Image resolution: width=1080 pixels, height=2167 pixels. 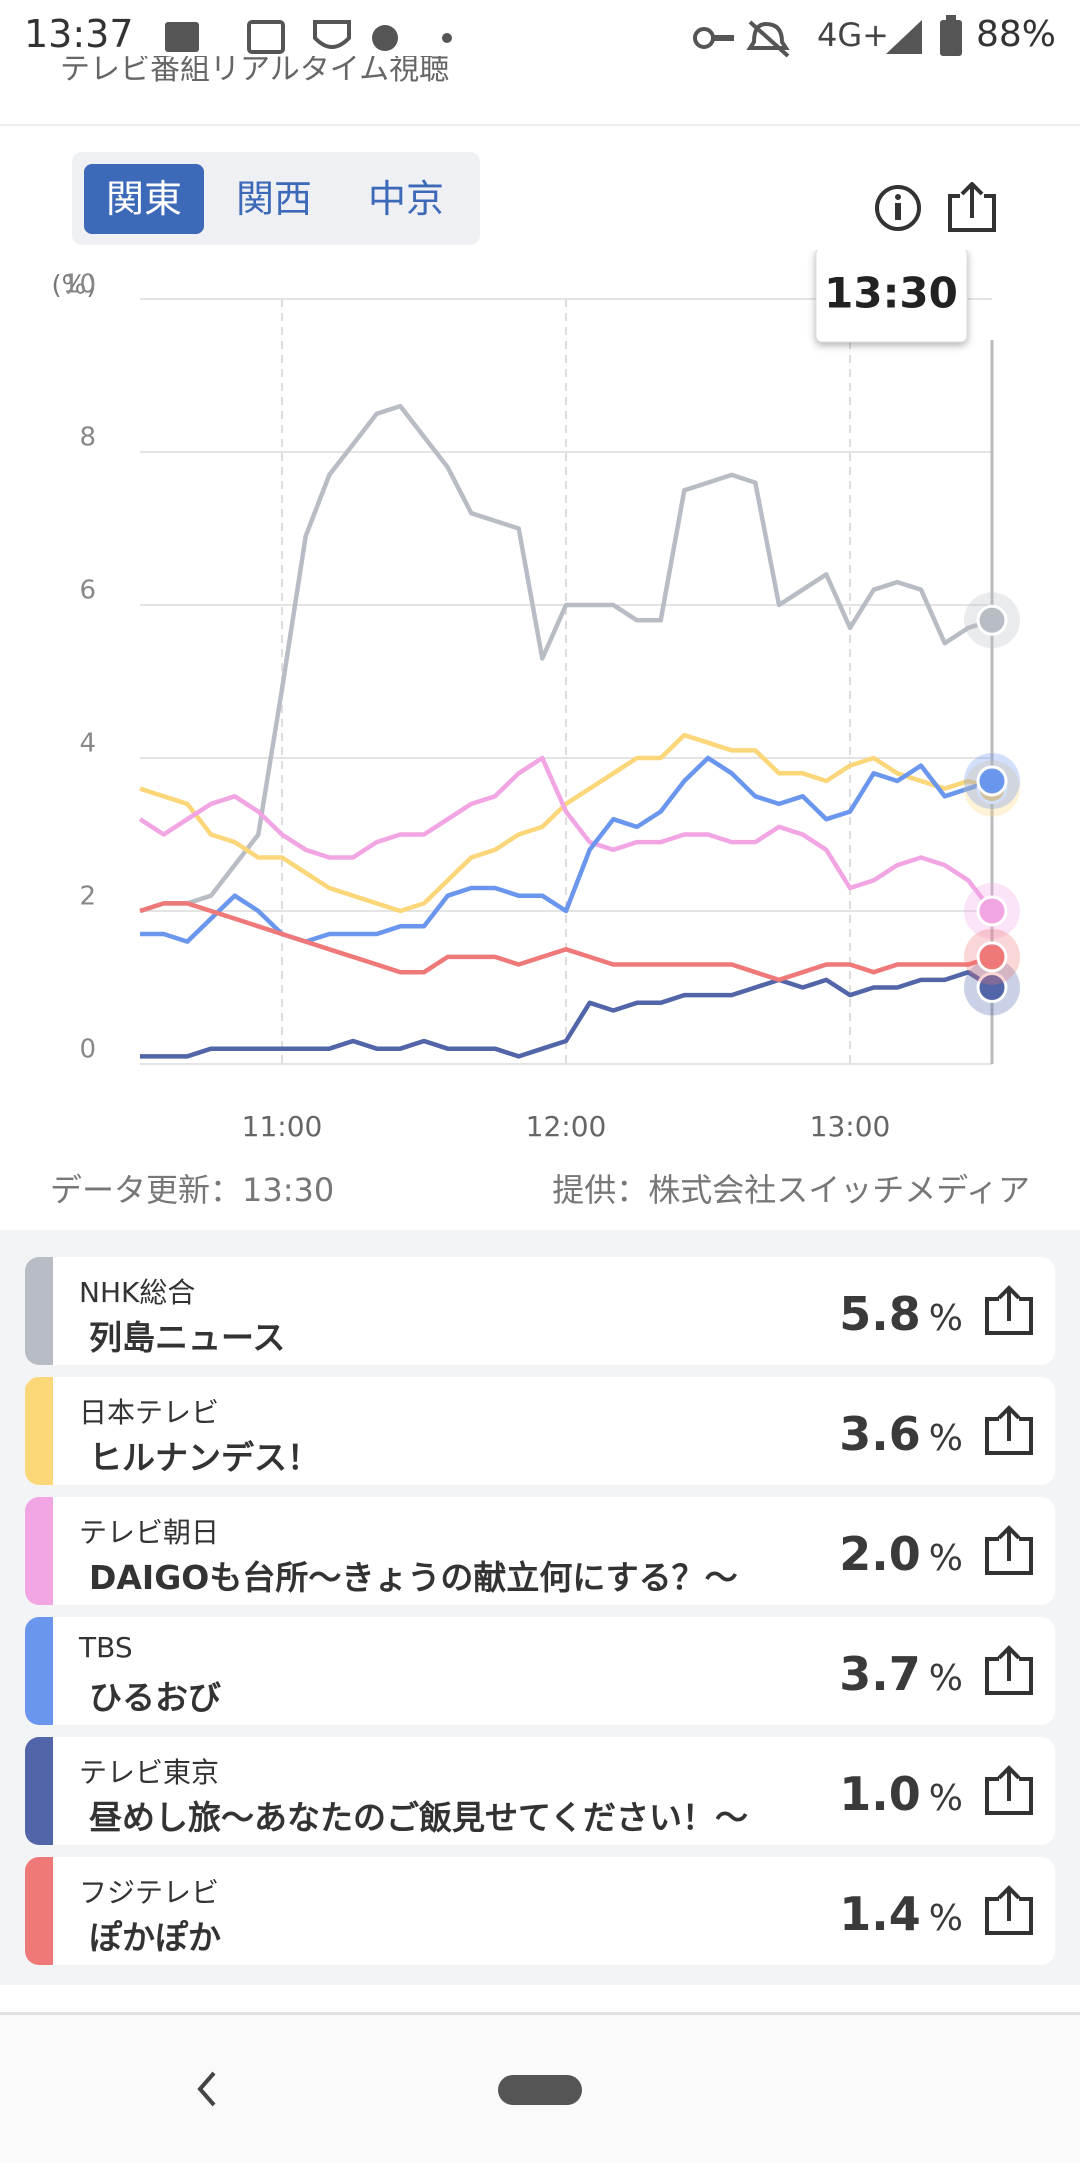 I want to click on x-tick-label: 12:00, so click(x=566, y=1126).